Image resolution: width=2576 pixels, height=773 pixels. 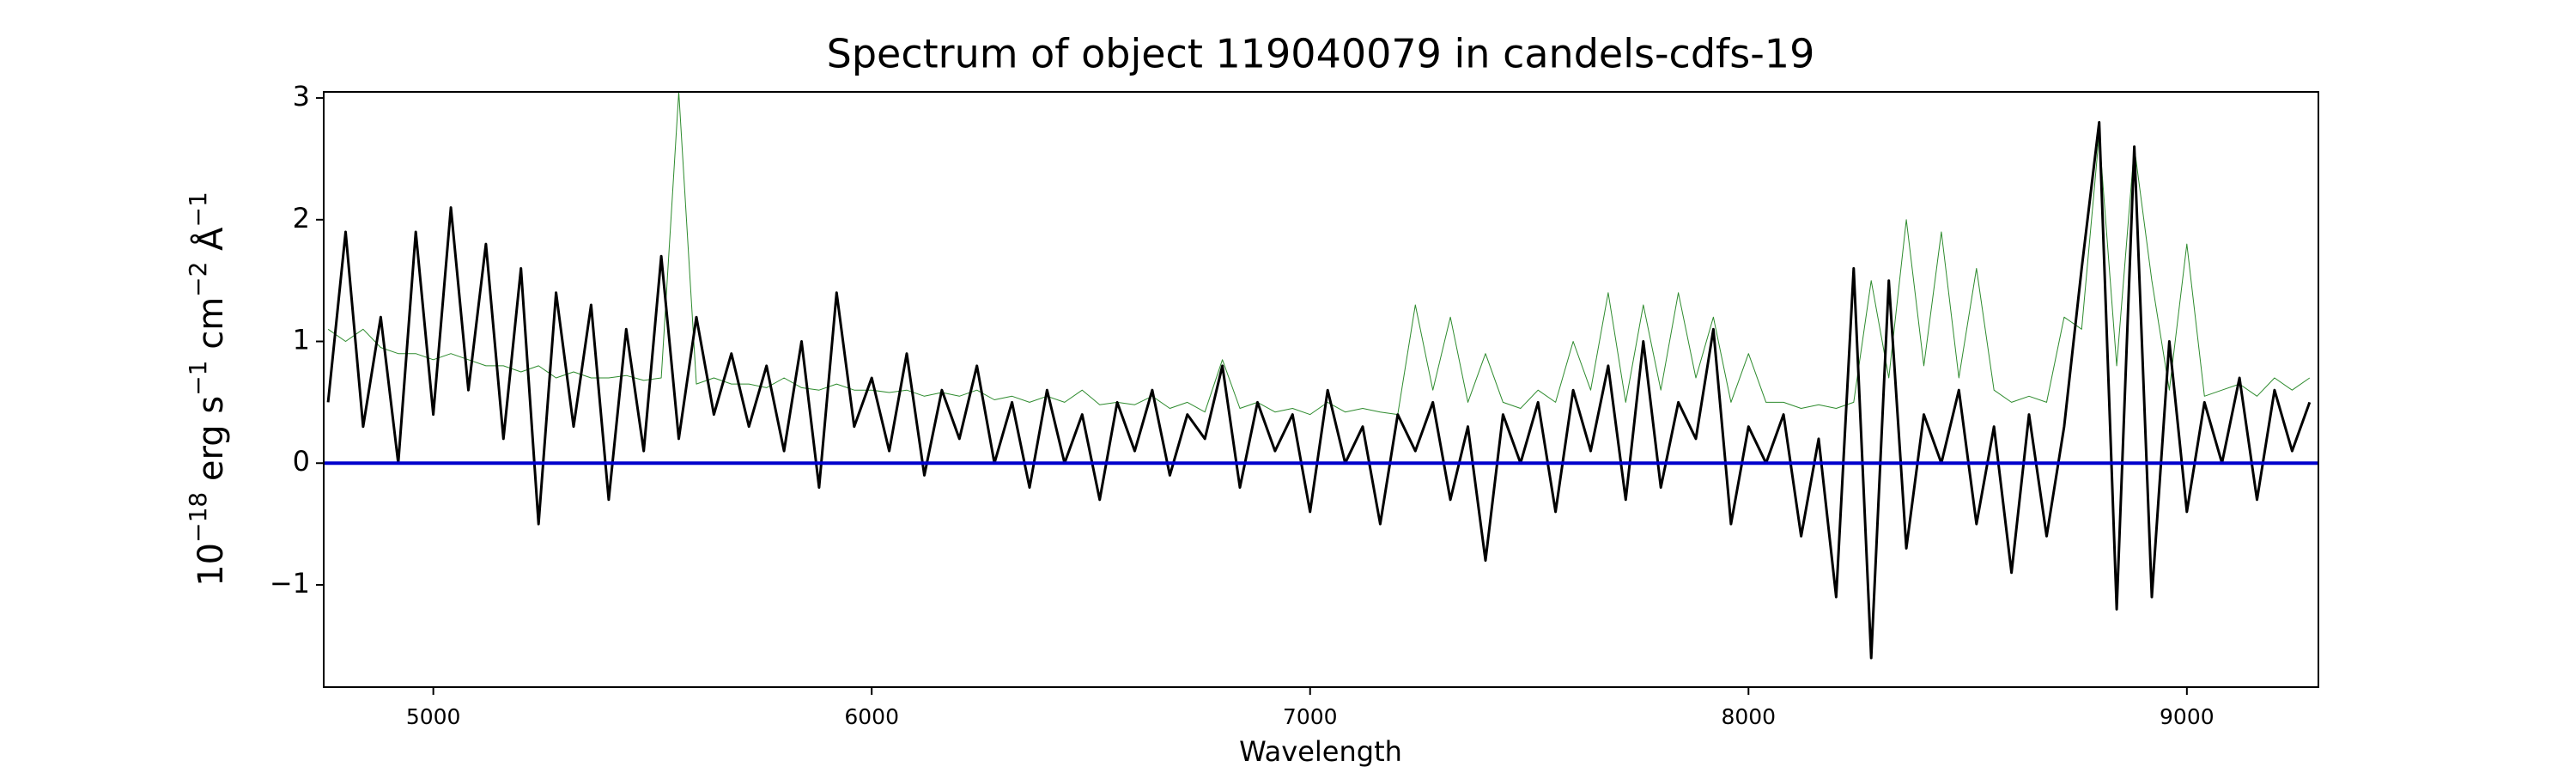 I want to click on x-axis-label: Wavelength, so click(x=1320, y=751).